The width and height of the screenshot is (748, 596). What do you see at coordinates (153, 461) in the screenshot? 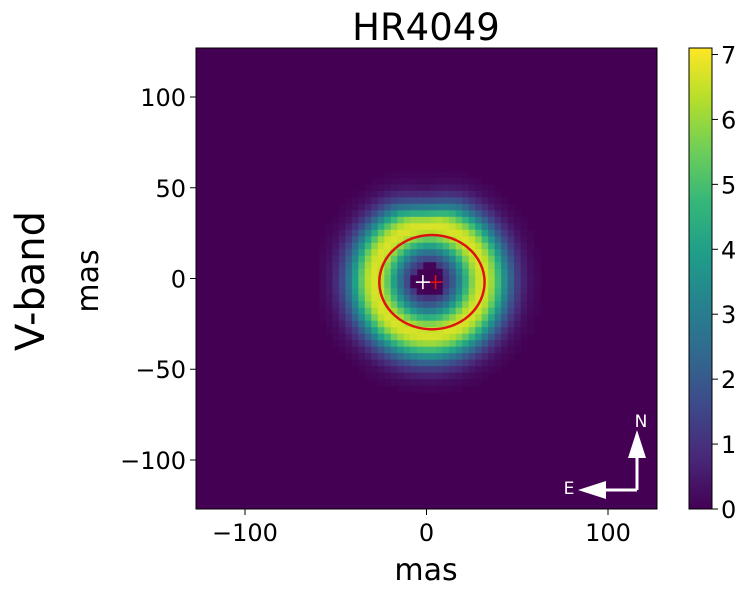
I see `y-tick-label: −100` at bounding box center [153, 461].